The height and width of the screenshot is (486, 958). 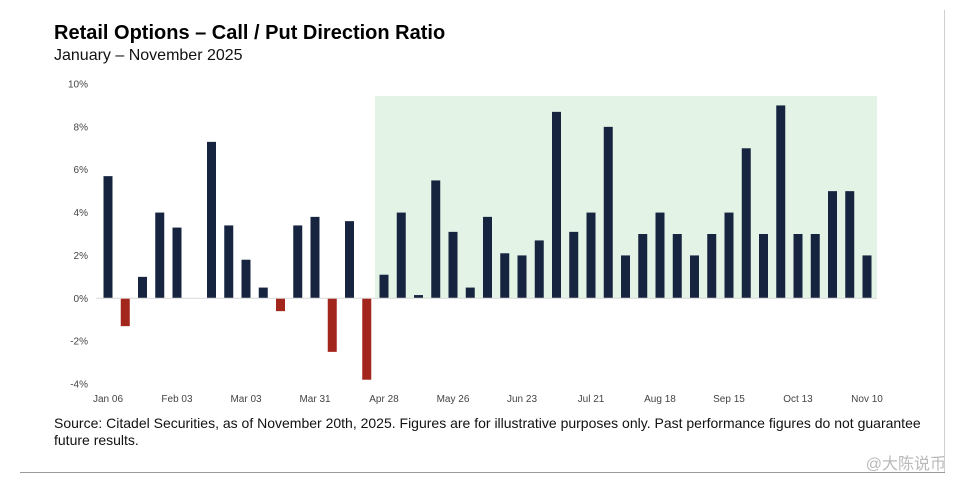 What do you see at coordinates (453, 399) in the screenshot?
I see `x-tick-label: May 26` at bounding box center [453, 399].